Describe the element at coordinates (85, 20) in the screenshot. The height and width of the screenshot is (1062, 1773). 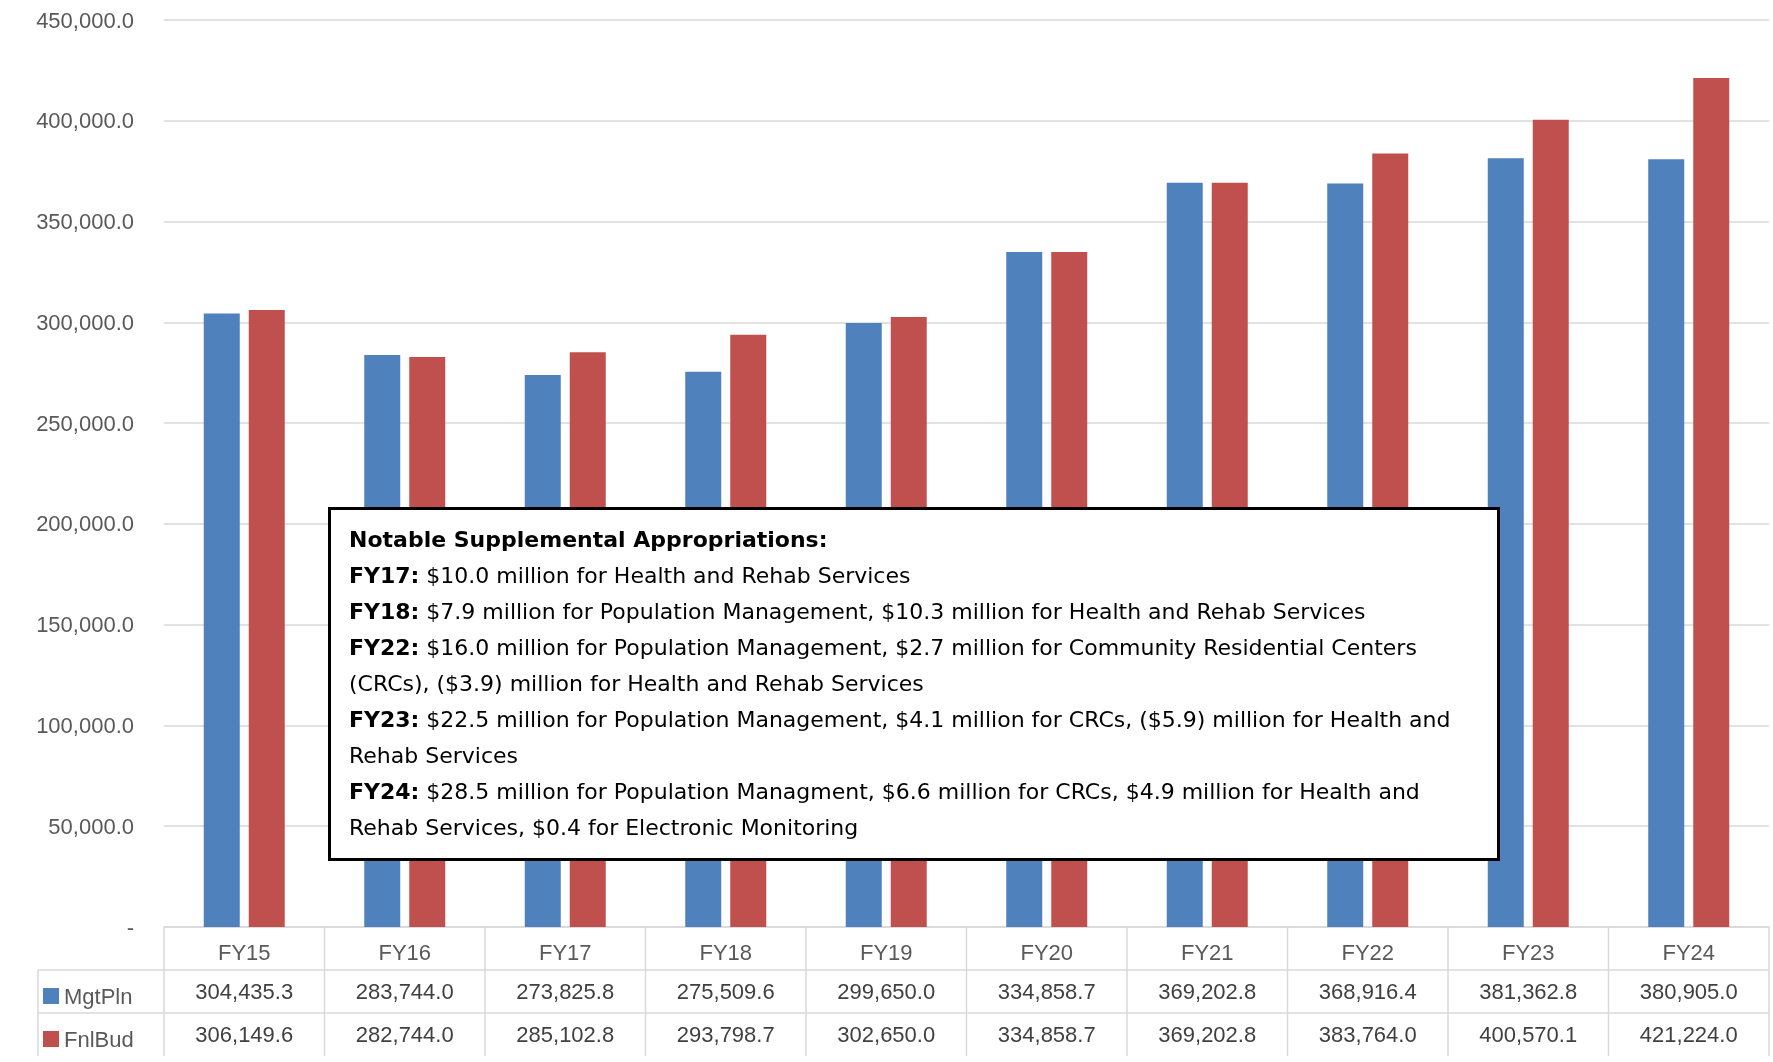
I see `y-tick-label: 450,000.0` at that location.